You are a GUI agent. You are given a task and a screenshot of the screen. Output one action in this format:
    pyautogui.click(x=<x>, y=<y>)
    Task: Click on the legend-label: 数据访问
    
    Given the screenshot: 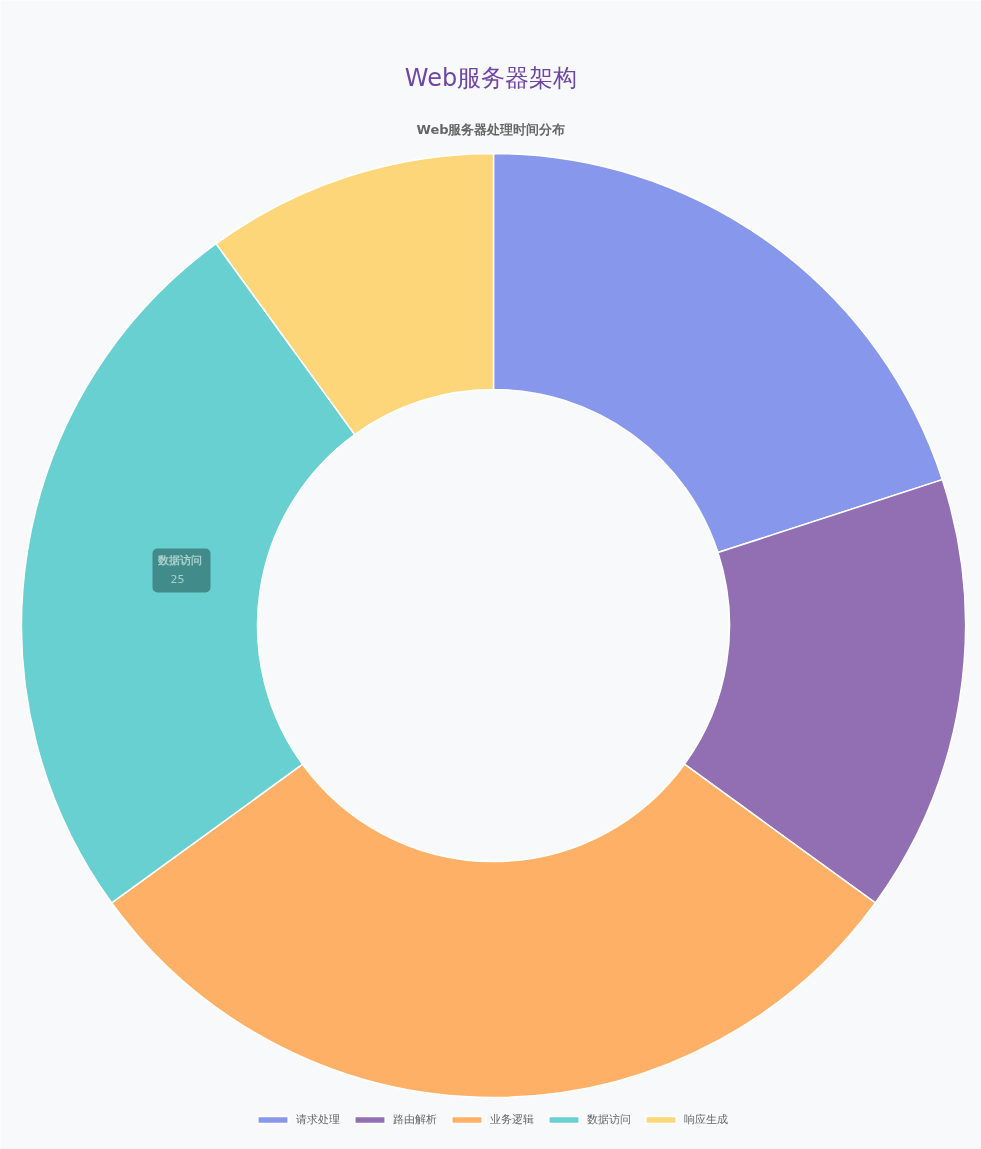 What is the action you would take?
    pyautogui.click(x=609, y=1119)
    